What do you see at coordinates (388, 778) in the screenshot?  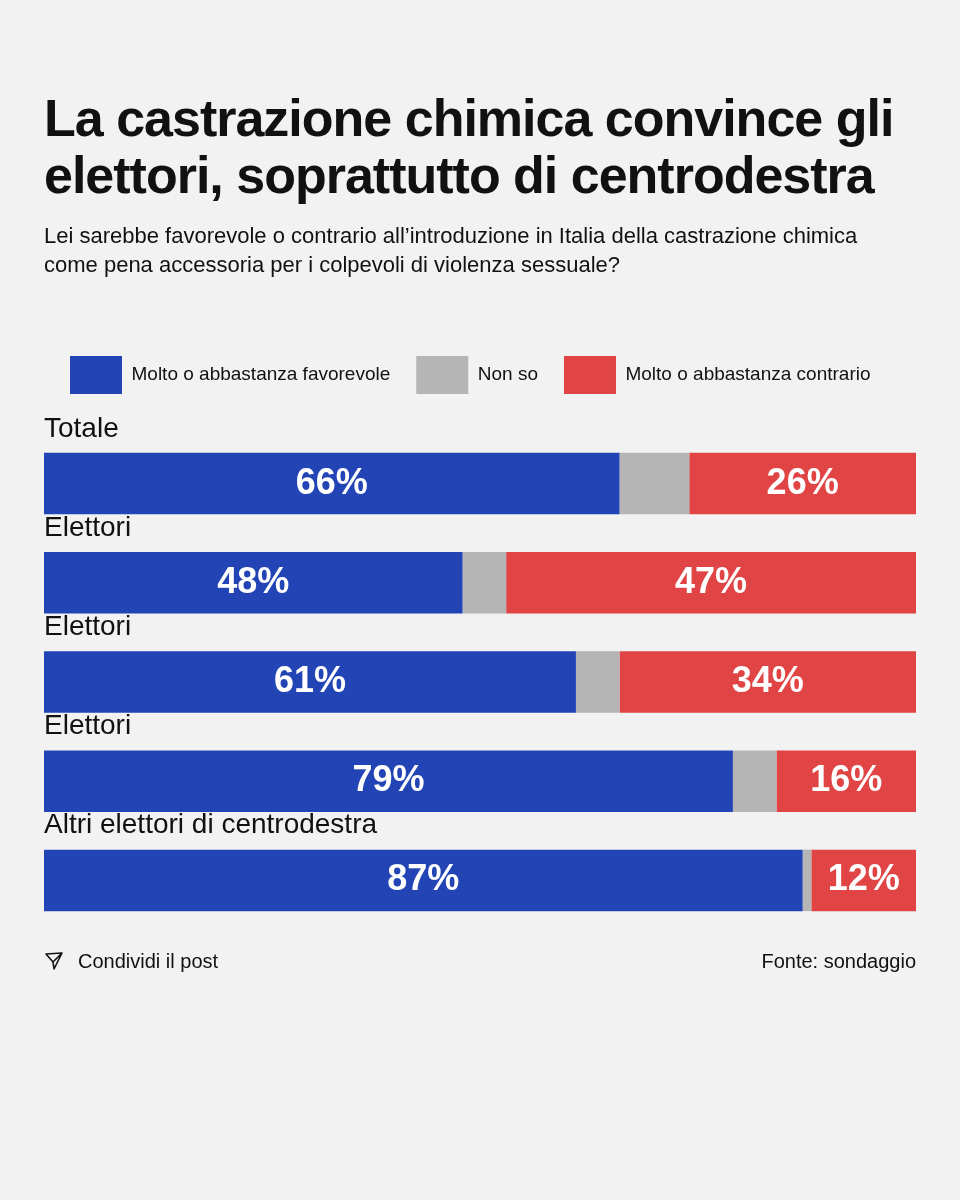 I see `data-label: 79%` at bounding box center [388, 778].